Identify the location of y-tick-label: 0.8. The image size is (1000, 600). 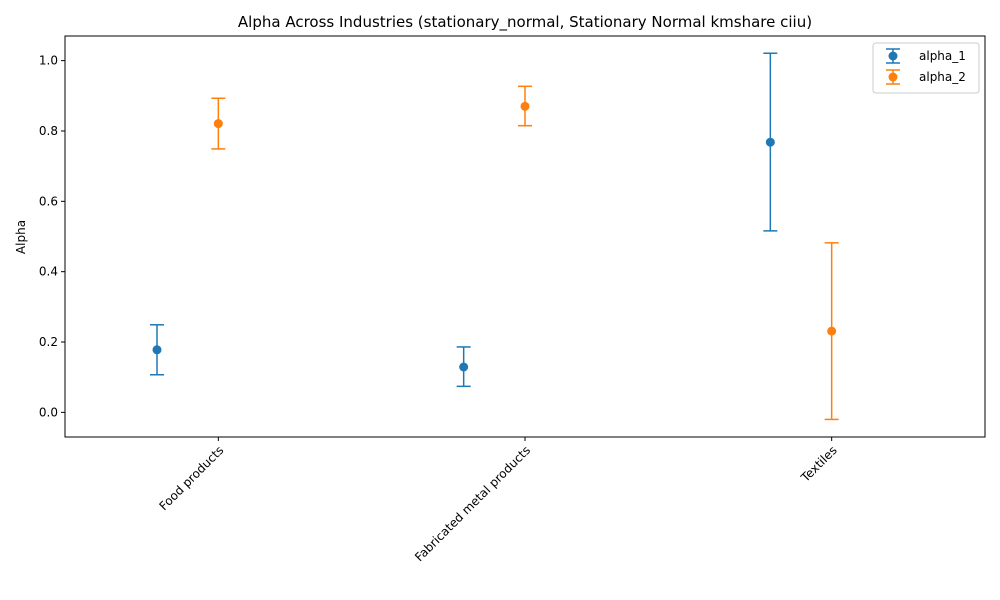
(48, 131).